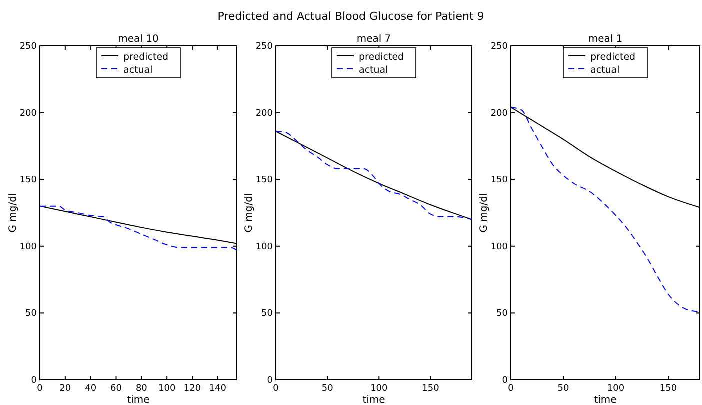 This screenshot has height=405, width=702. I want to click on x-tick-label: 40, so click(91, 389).